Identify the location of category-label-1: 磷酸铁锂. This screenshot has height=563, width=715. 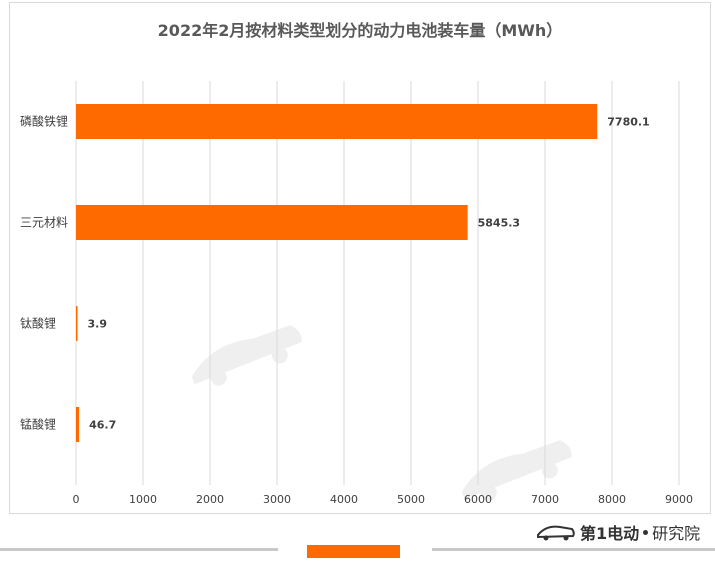
(44, 121).